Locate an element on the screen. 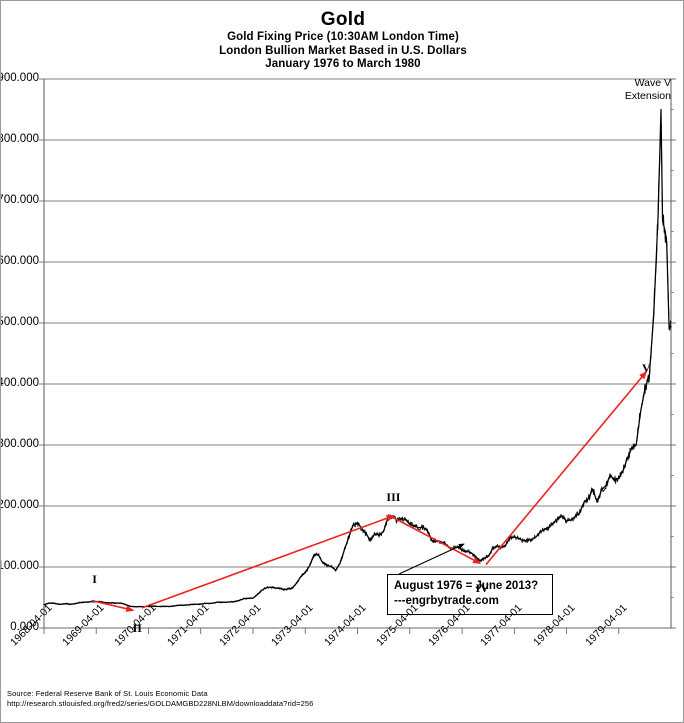  wave-v-extension-note: Wave V Extension is located at coordinates (648, 90).